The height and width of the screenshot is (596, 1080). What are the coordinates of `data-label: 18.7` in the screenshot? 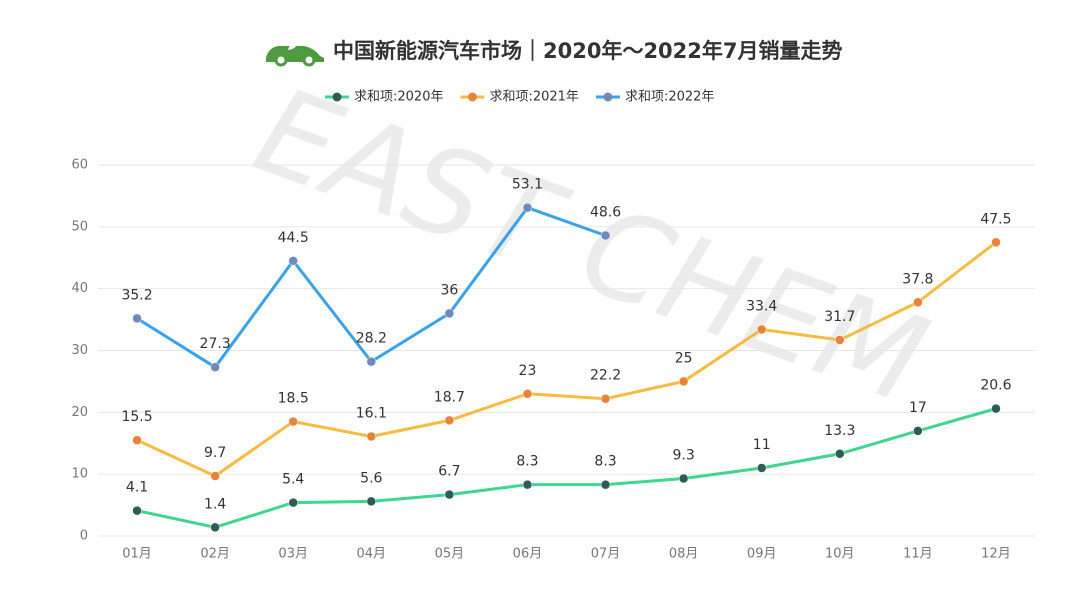 It's located at (449, 397).